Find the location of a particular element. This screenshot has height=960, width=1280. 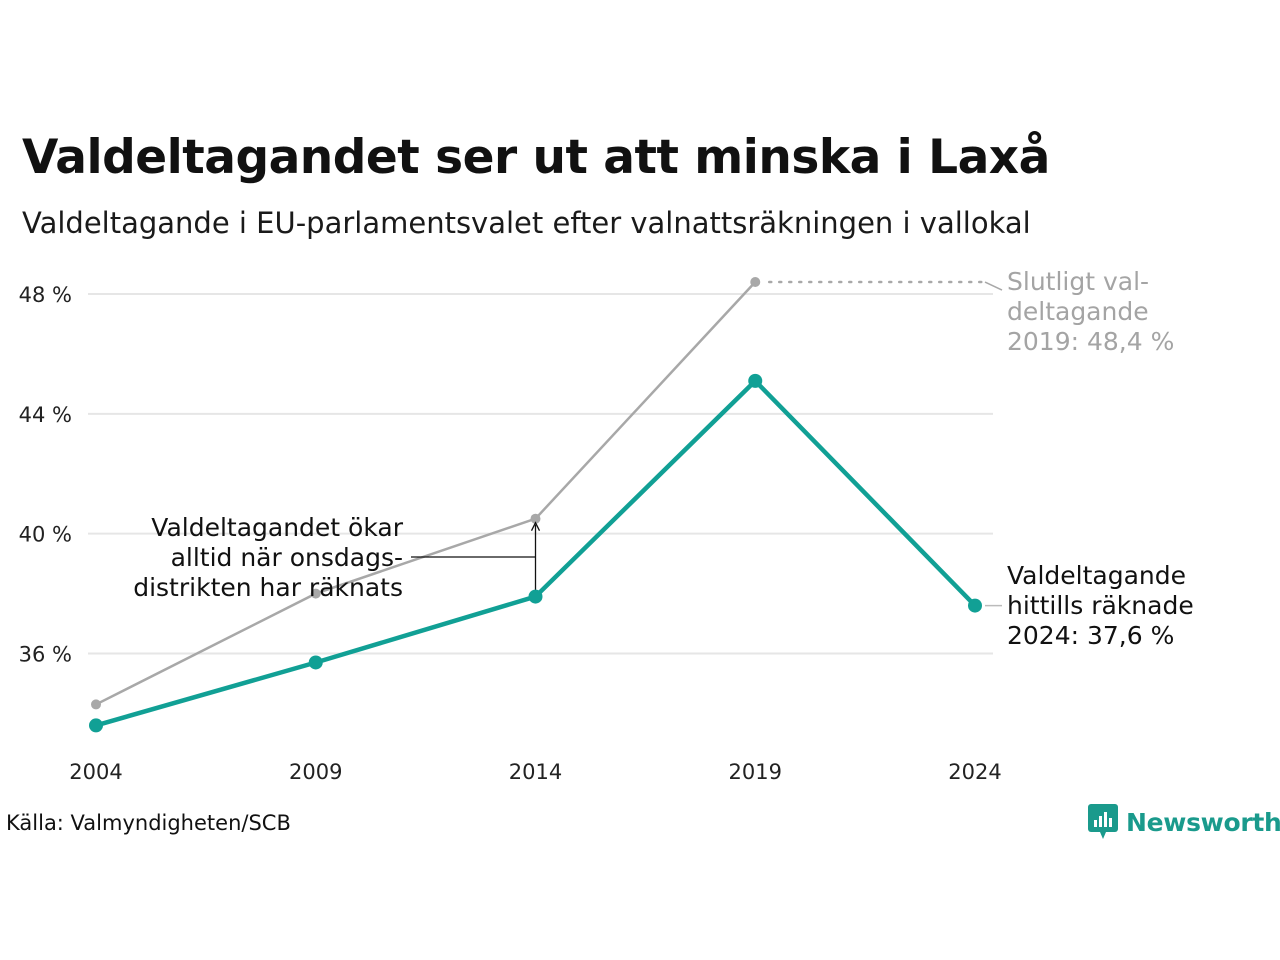

brand-name: Newsworthy is located at coordinates (1203, 822).